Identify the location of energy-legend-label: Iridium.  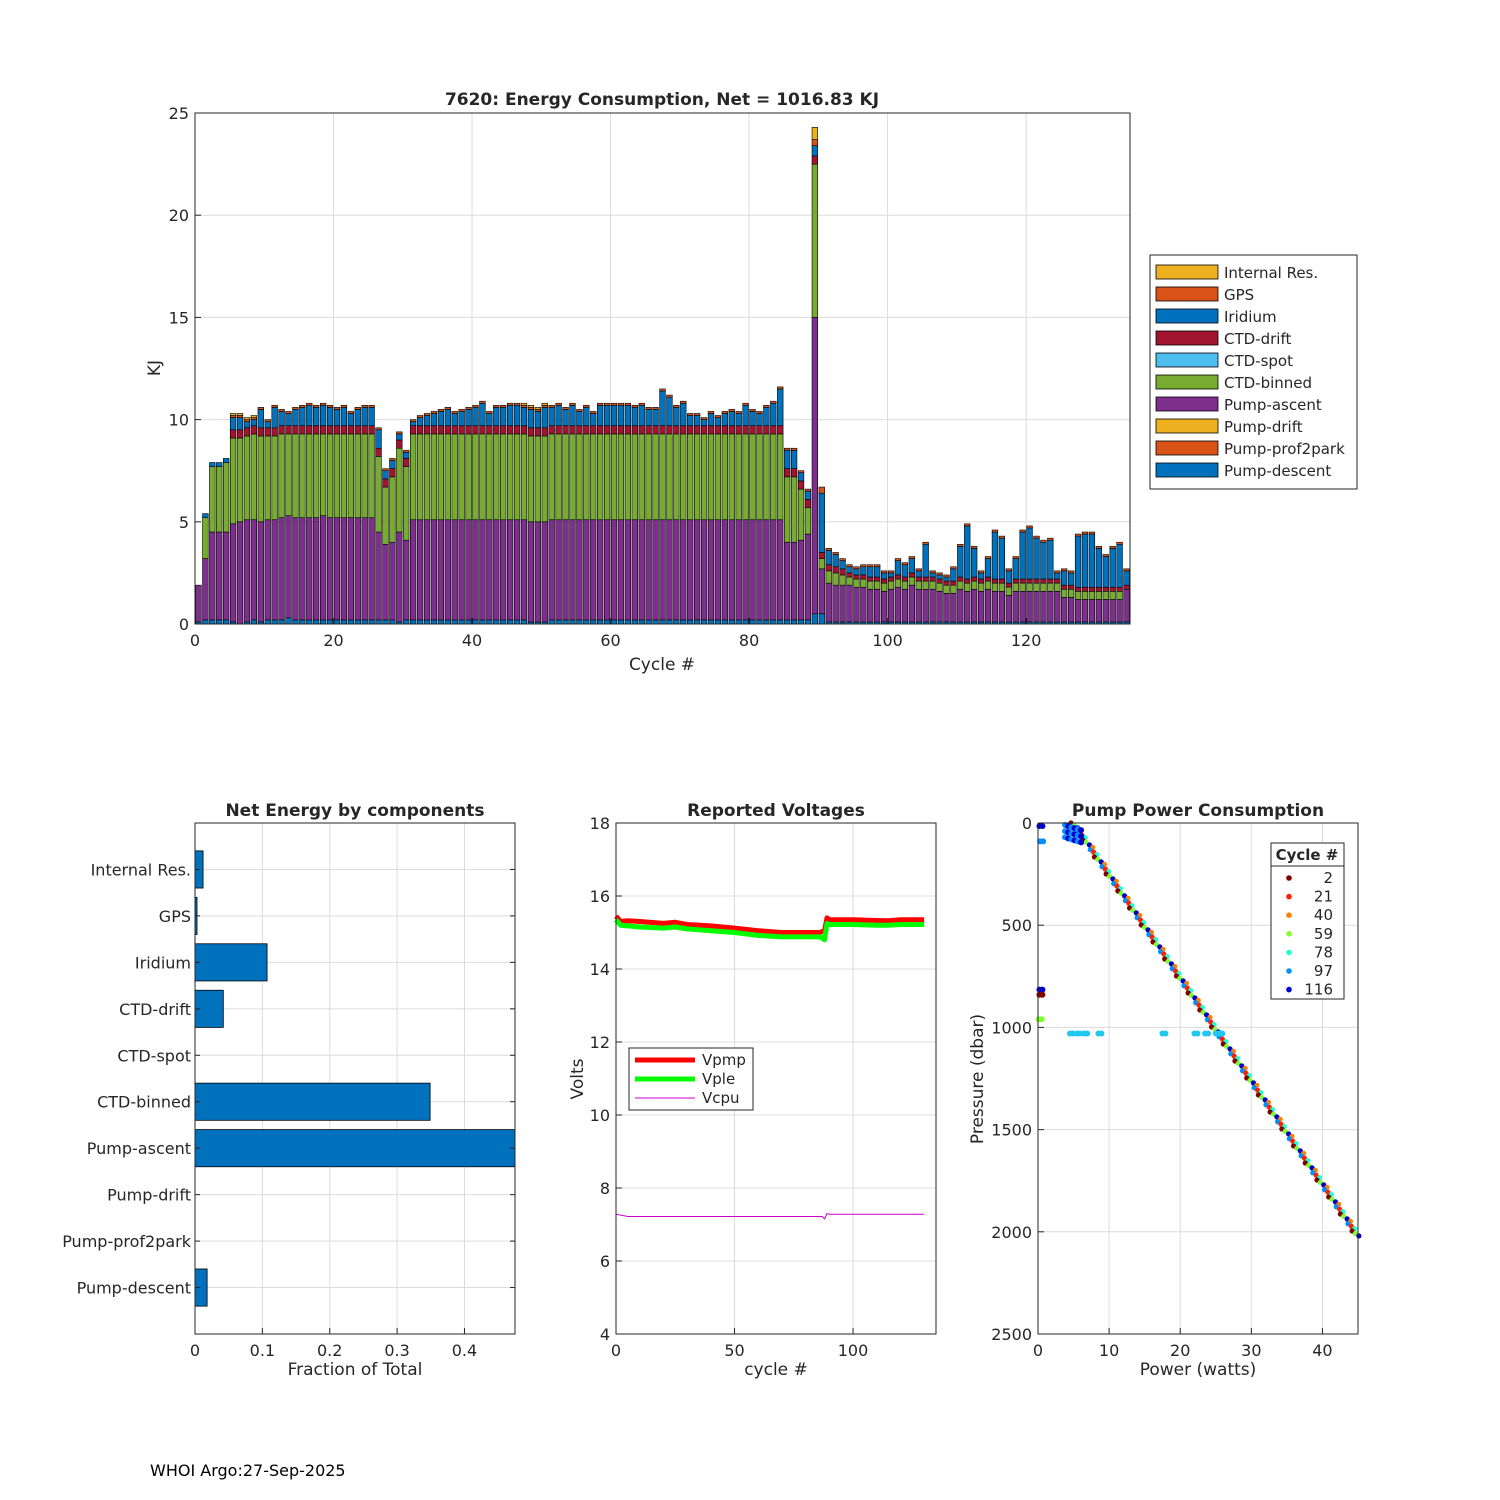
(1250, 317).